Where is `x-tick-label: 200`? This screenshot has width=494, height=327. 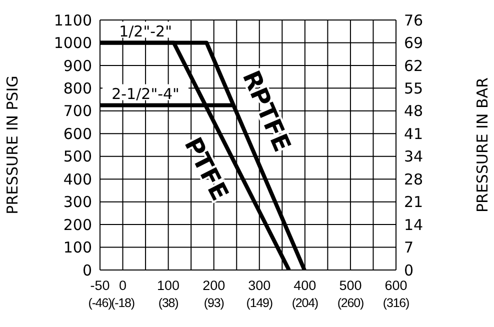 x-tick-label: 200 is located at coordinates (214, 285).